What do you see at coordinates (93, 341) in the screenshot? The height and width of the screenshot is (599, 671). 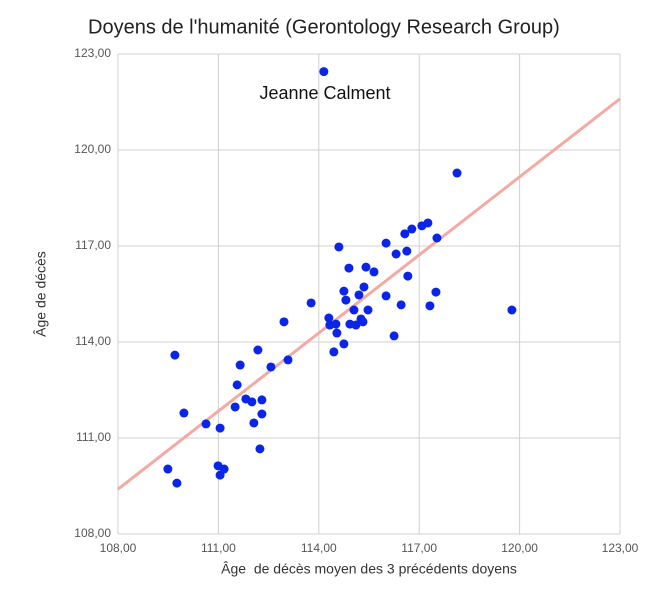 I see `y-tick-label: 114,00` at bounding box center [93, 341].